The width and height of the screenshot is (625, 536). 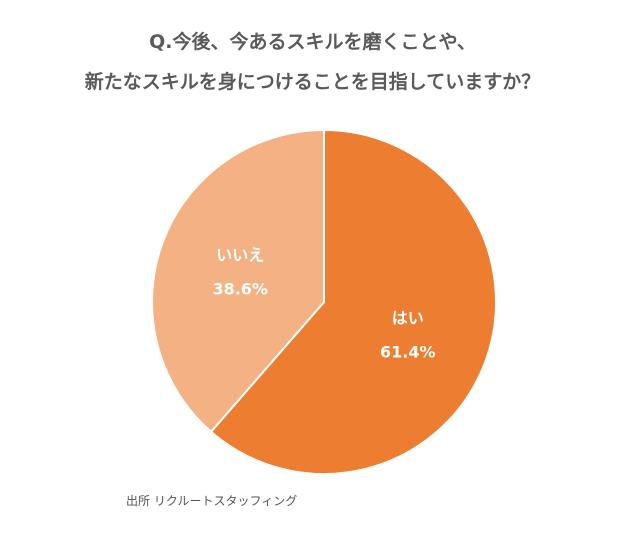 What do you see at coordinates (408, 351) in the screenshot?
I see `slice-value-yes: 61.4%` at bounding box center [408, 351].